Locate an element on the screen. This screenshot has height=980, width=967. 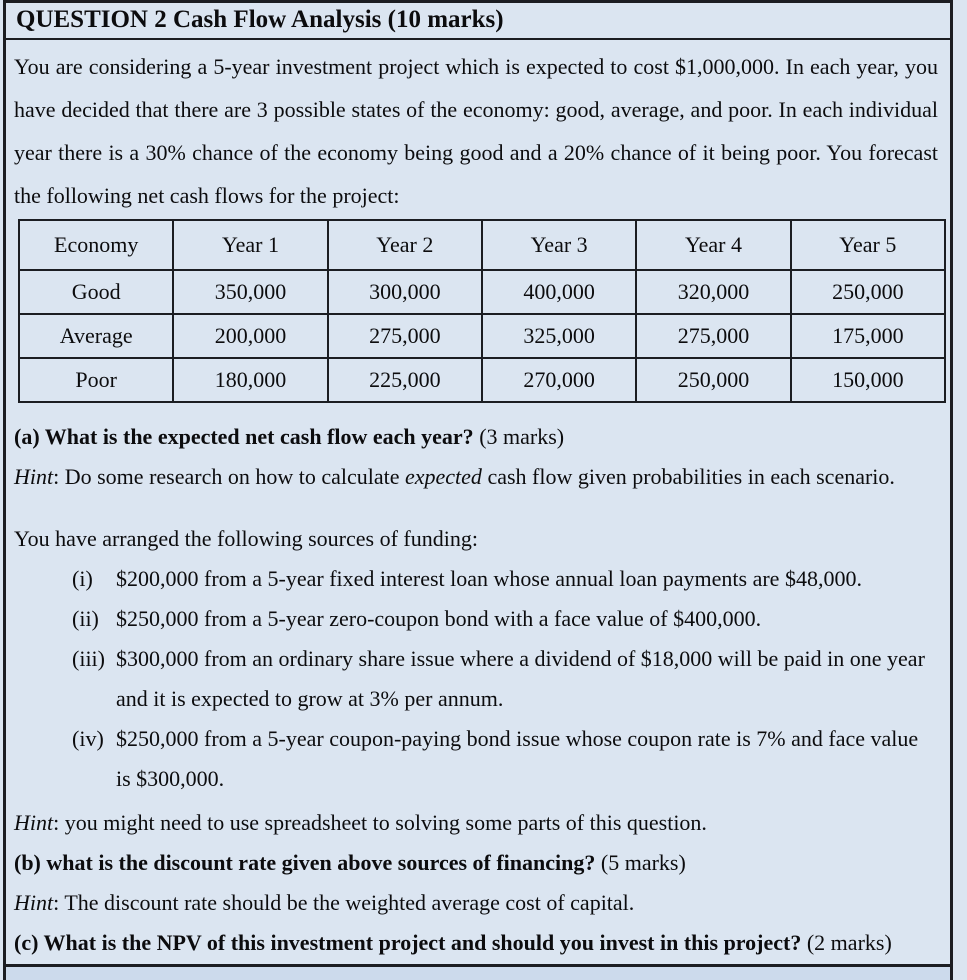
column-header-year2: Year 2 is located at coordinates (404, 245).